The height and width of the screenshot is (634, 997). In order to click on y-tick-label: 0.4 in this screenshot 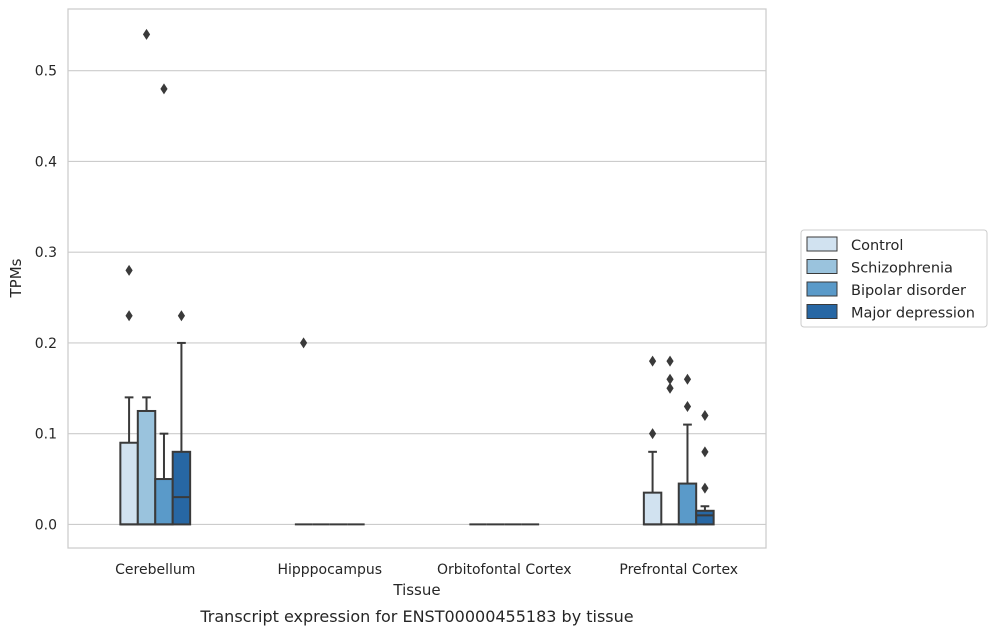, I will do `click(46, 162)`.